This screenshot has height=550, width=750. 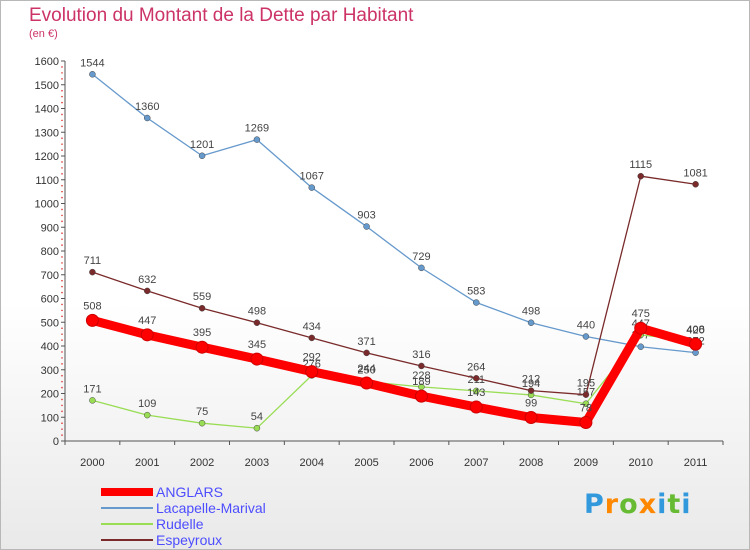 What do you see at coordinates (257, 417) in the screenshot?
I see `data-label-rudelle: 54` at bounding box center [257, 417].